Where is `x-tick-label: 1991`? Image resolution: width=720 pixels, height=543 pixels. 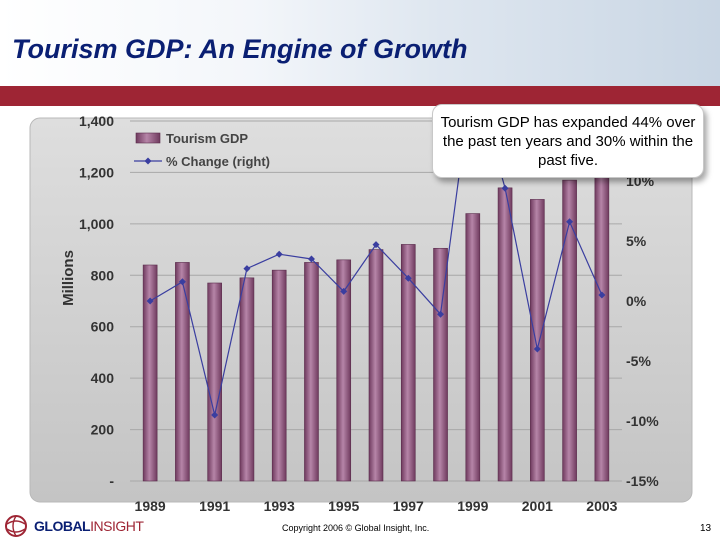 x-tick-label: 1991 is located at coordinates (214, 505).